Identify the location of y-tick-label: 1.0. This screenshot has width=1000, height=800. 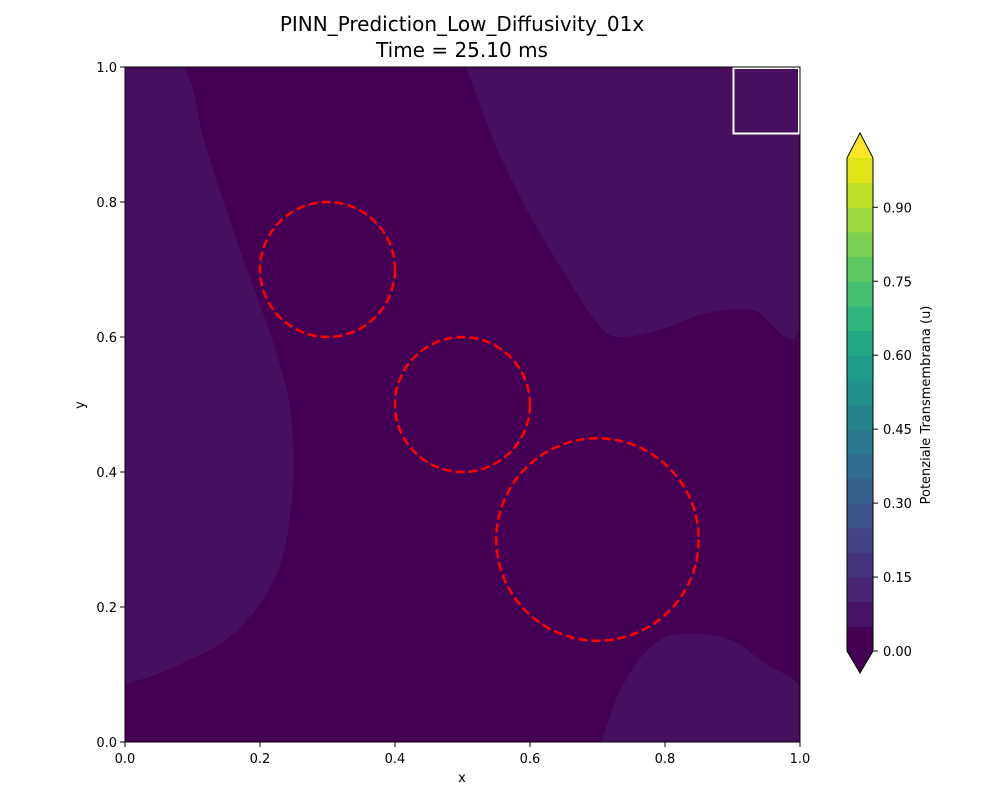
(106, 68).